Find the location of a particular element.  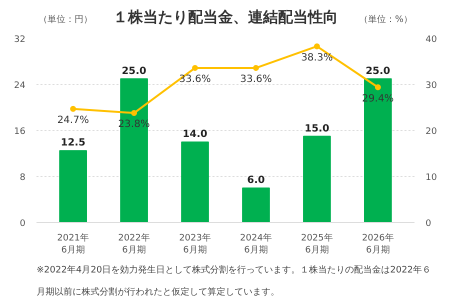

data-label: 14.0 is located at coordinates (195, 134).